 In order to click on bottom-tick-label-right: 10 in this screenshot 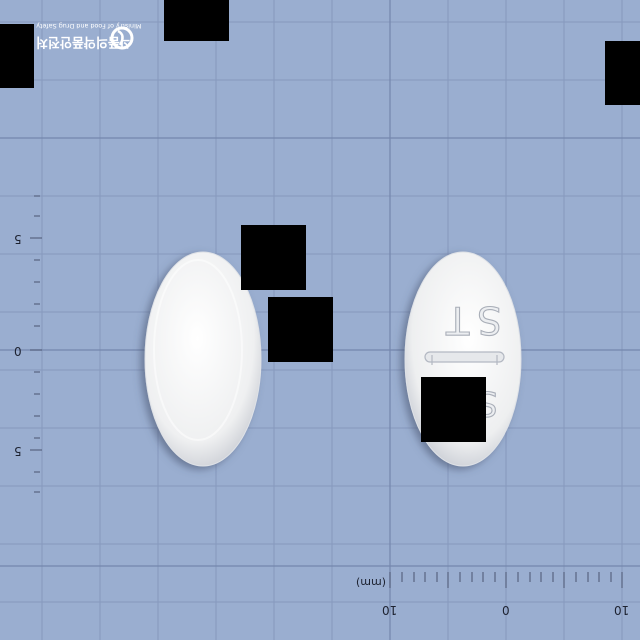, I will do `click(621, 610)`.